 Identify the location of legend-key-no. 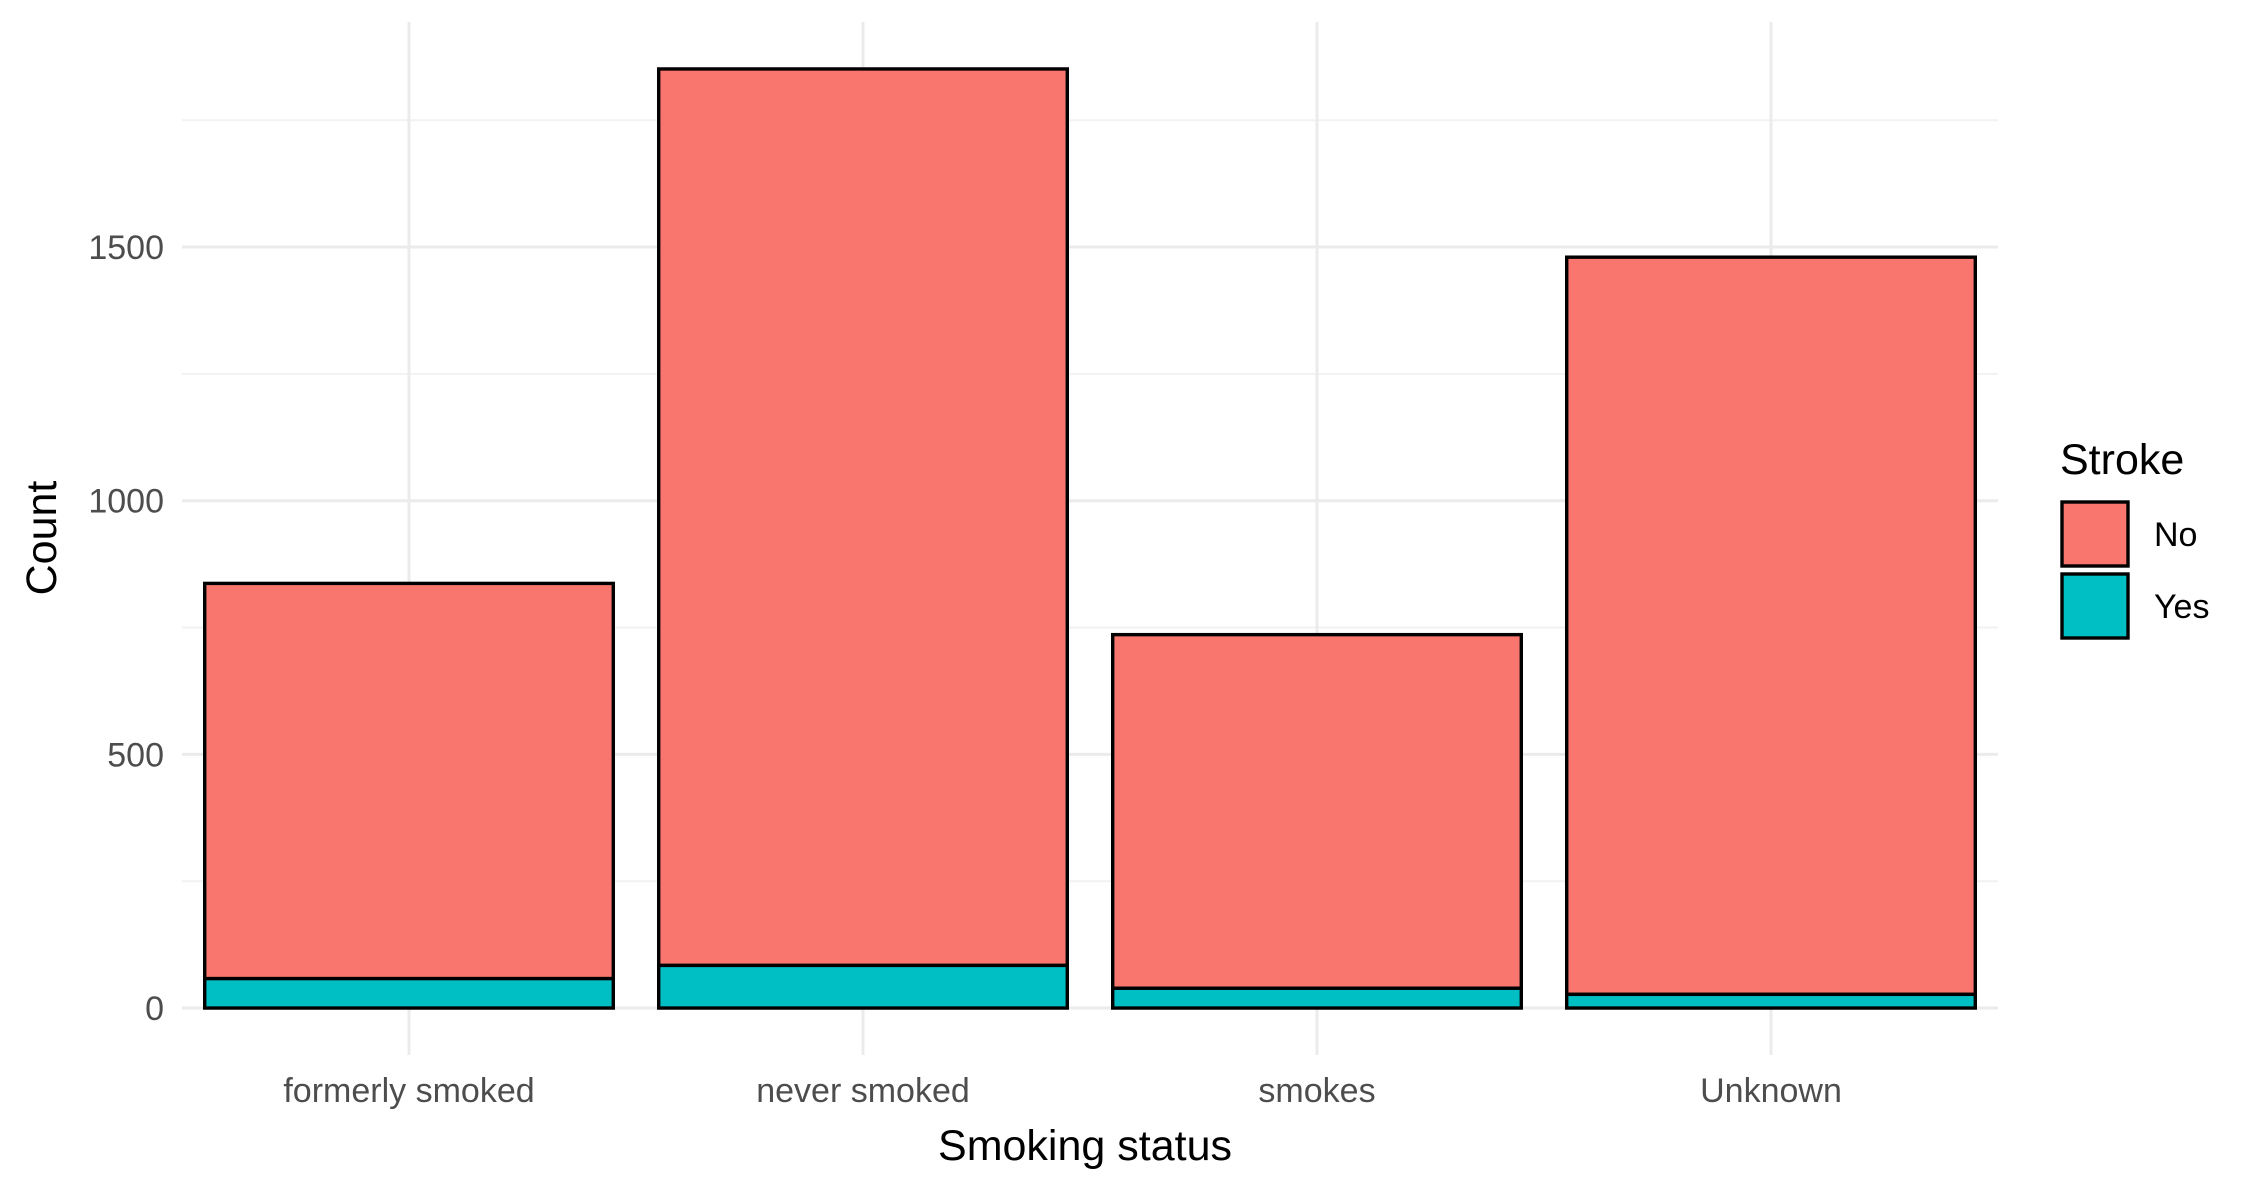
(2095, 534).